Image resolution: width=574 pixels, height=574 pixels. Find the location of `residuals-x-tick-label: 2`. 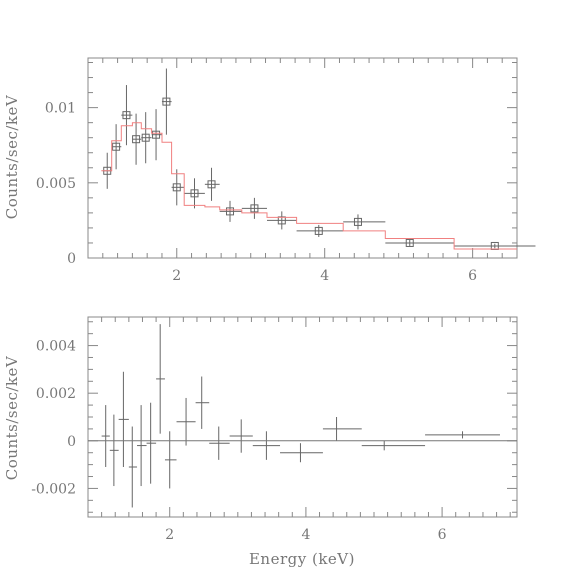

residuals-x-tick-label: 2 is located at coordinates (169, 535).